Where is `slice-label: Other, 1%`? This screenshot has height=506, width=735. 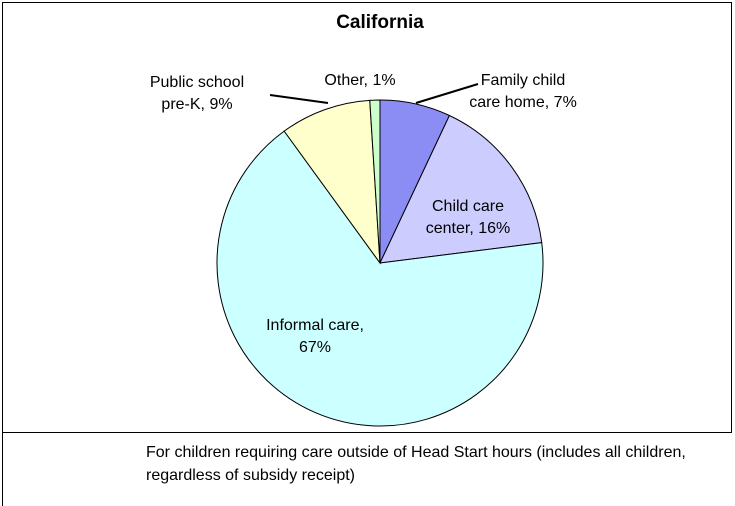 slice-label: Other, 1% is located at coordinates (360, 80).